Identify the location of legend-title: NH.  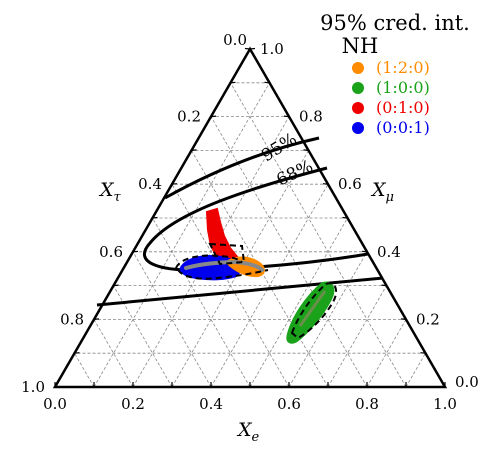
(360, 46).